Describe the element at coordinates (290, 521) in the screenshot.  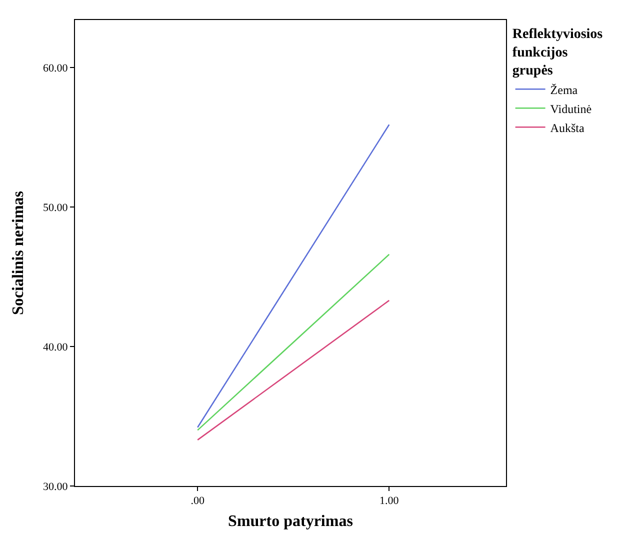
I see `x-axis-title: Smurto patyrimas` at that location.